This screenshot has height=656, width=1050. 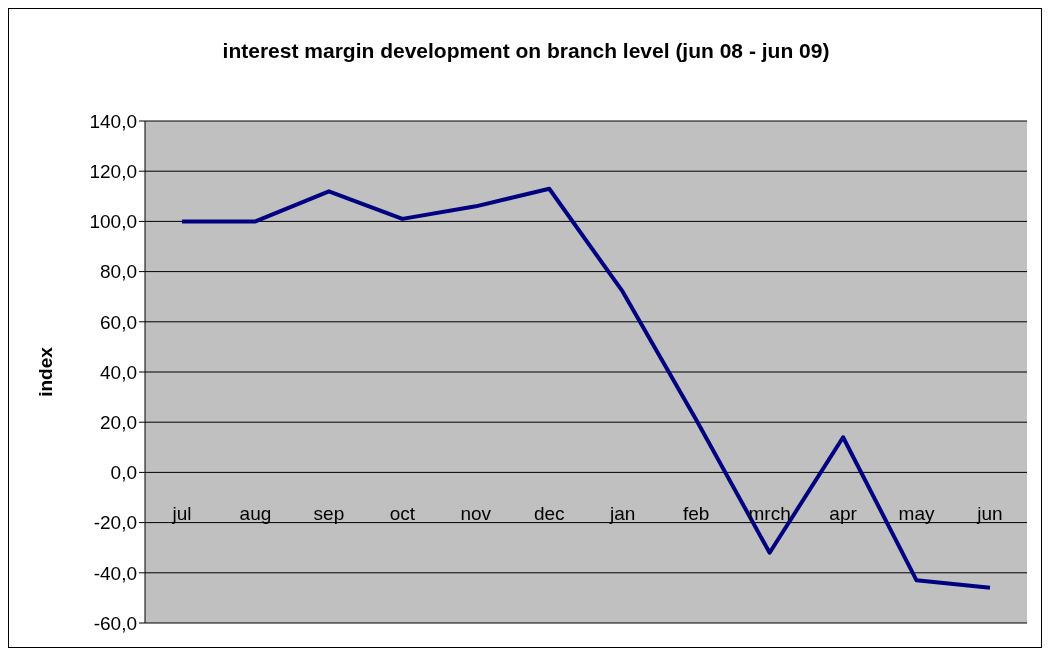 I want to click on x-tick-label: jun, so click(x=989, y=513).